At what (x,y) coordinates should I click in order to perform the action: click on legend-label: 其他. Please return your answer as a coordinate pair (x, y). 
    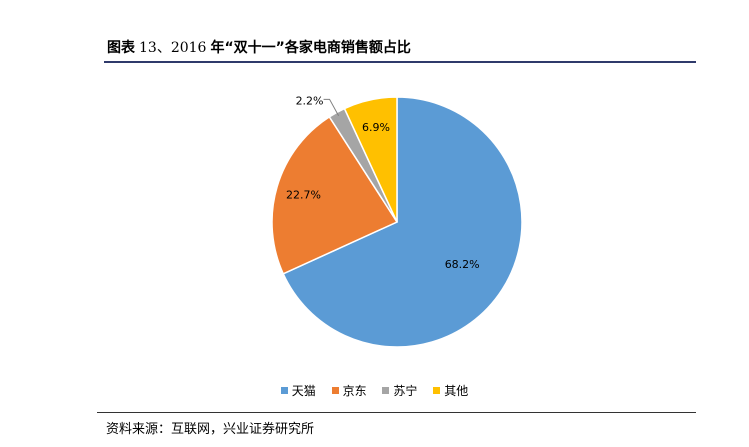
    Looking at the image, I should click on (456, 391).